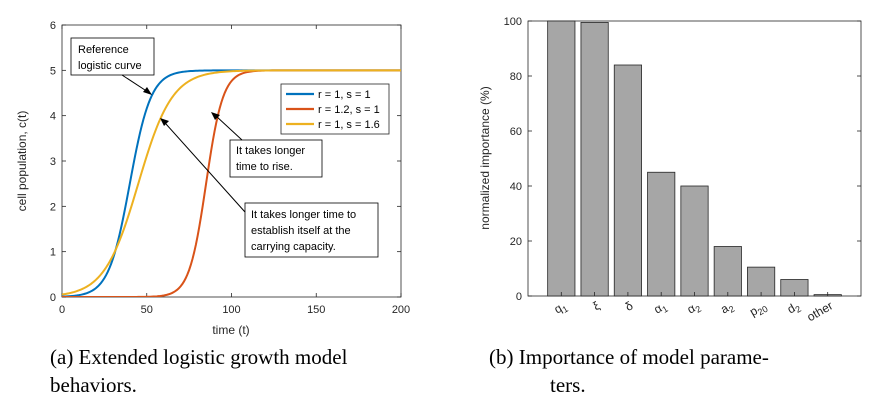  What do you see at coordinates (594, 159) in the screenshot?
I see `bar-ξ` at bounding box center [594, 159].